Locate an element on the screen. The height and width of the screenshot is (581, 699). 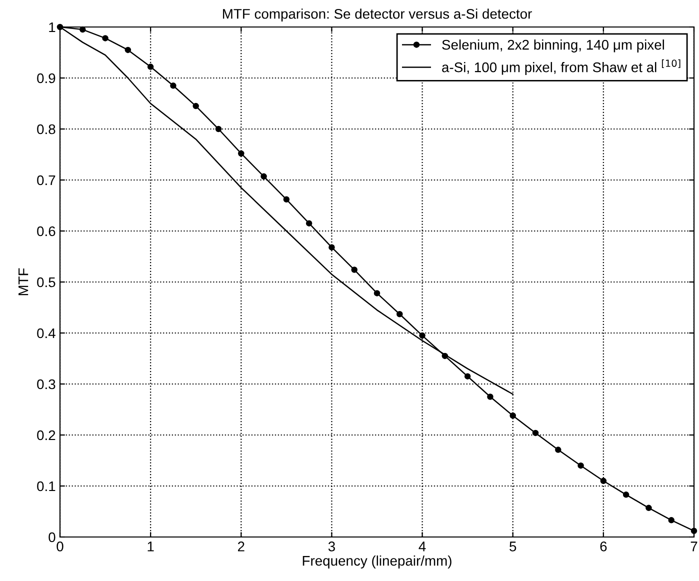
y-tick-label: 0.2 is located at coordinates (46, 435).